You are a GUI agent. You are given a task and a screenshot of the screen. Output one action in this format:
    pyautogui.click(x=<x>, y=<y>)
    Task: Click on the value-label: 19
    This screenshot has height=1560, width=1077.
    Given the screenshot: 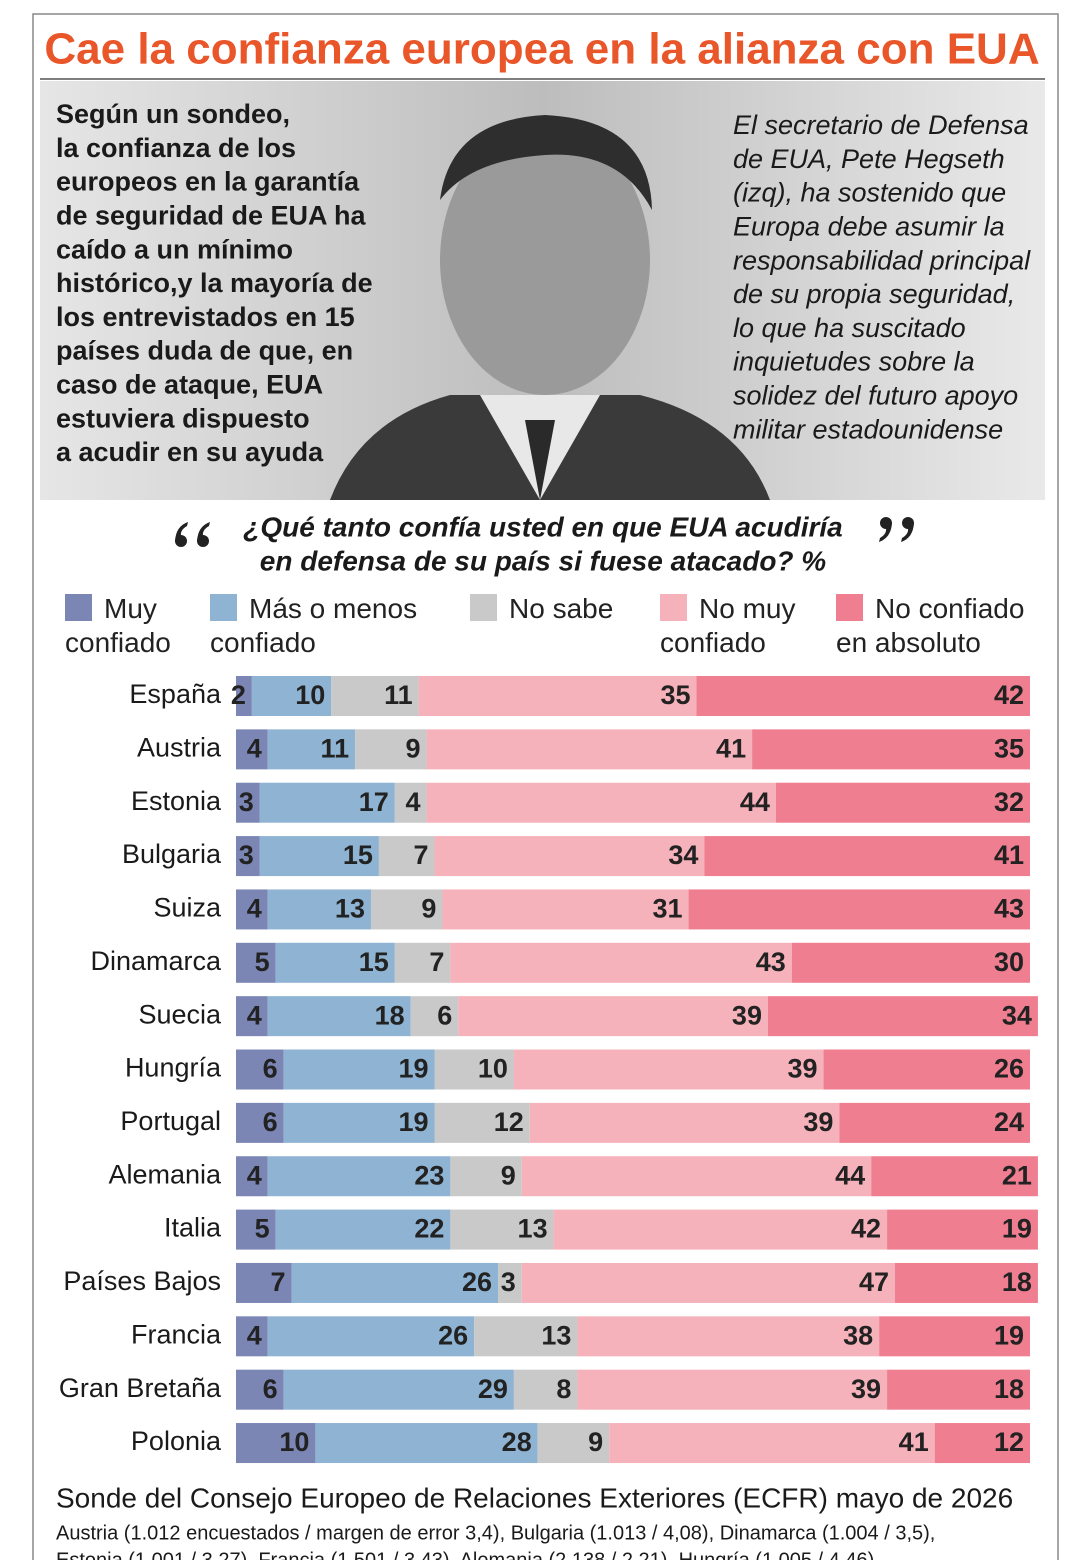 What is the action you would take?
    pyautogui.click(x=1017, y=1229)
    